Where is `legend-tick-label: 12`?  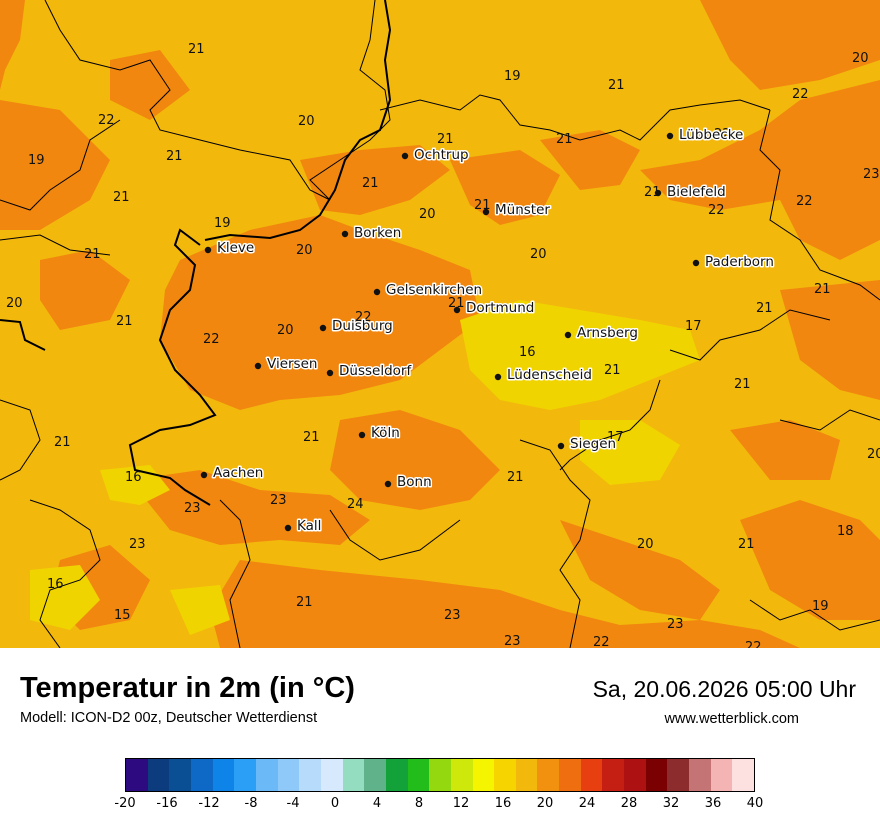 legend-tick-label: 12 is located at coordinates (461, 803).